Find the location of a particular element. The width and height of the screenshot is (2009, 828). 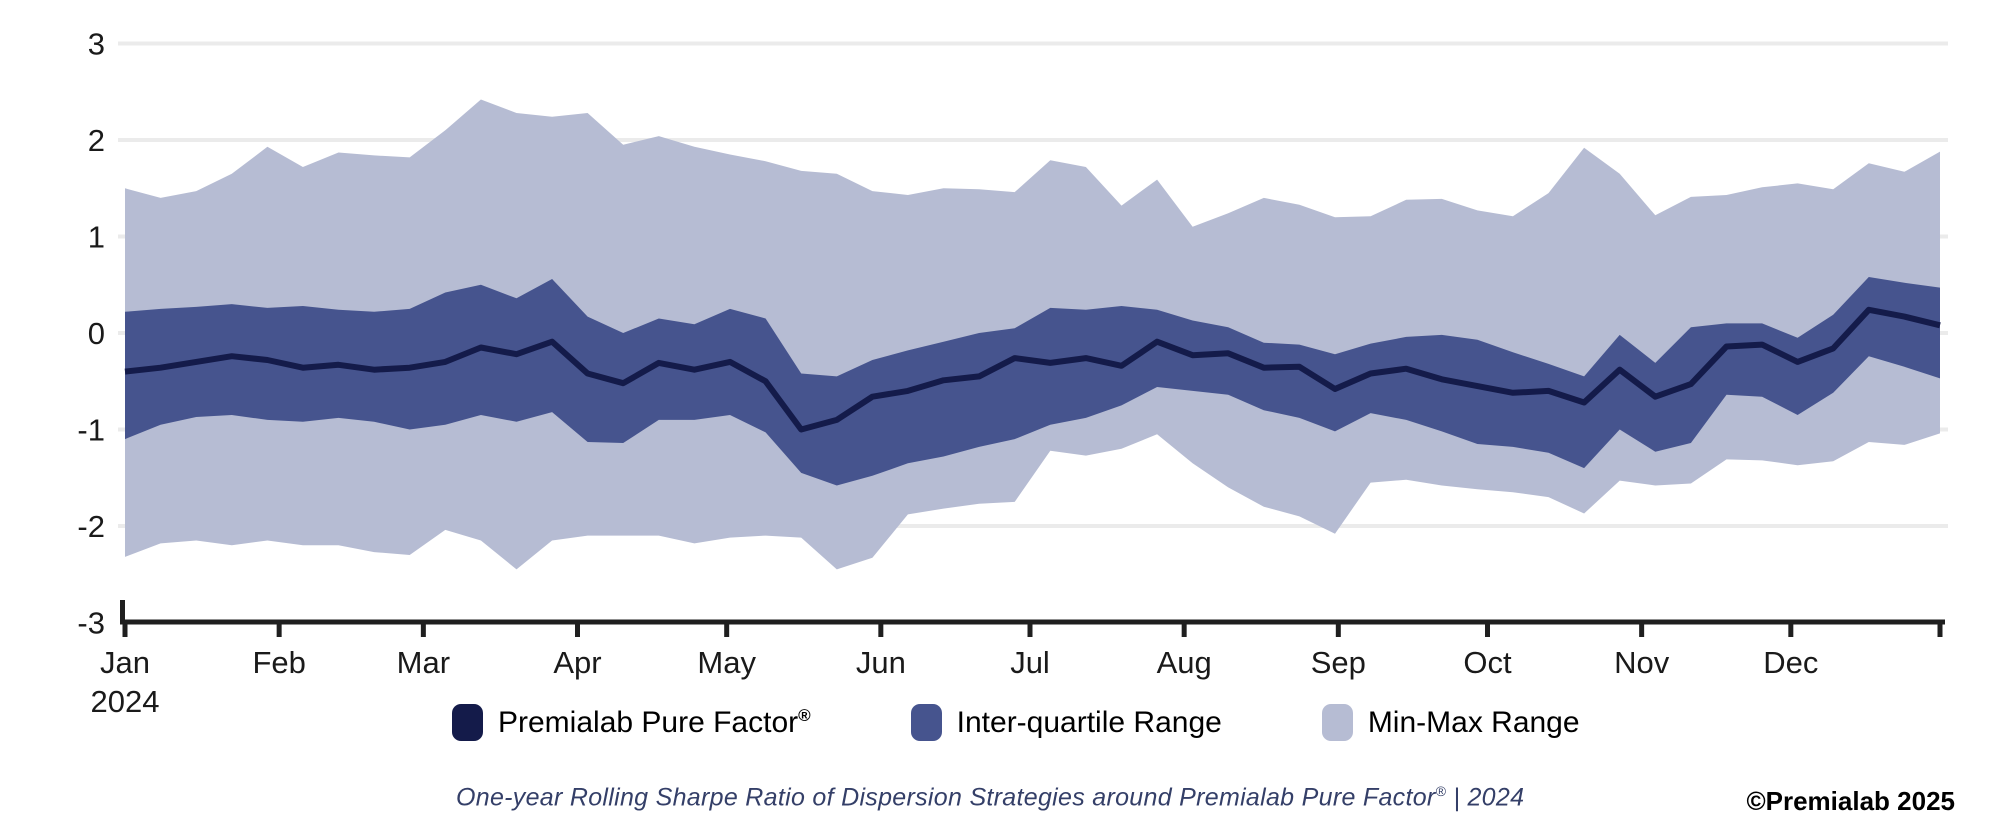

y-axis-label: 1 is located at coordinates (96, 237).